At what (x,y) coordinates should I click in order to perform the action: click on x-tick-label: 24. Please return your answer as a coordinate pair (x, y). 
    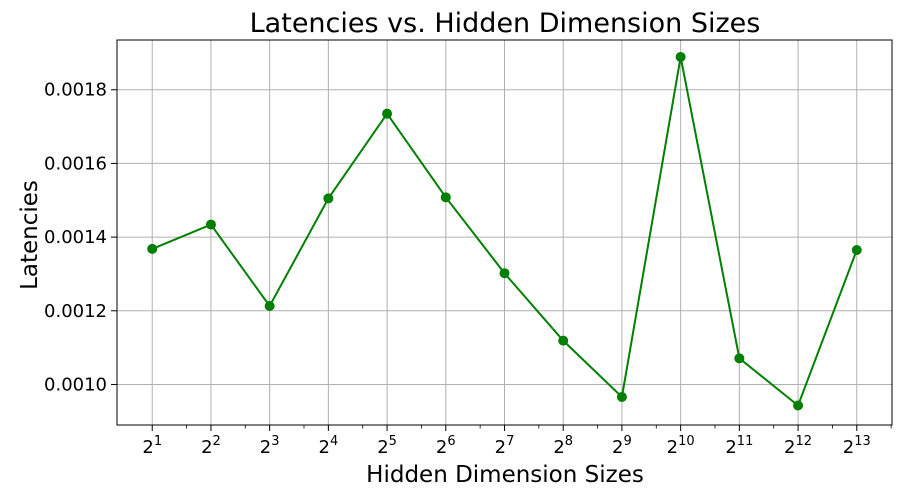
    Looking at the image, I should click on (328, 446).